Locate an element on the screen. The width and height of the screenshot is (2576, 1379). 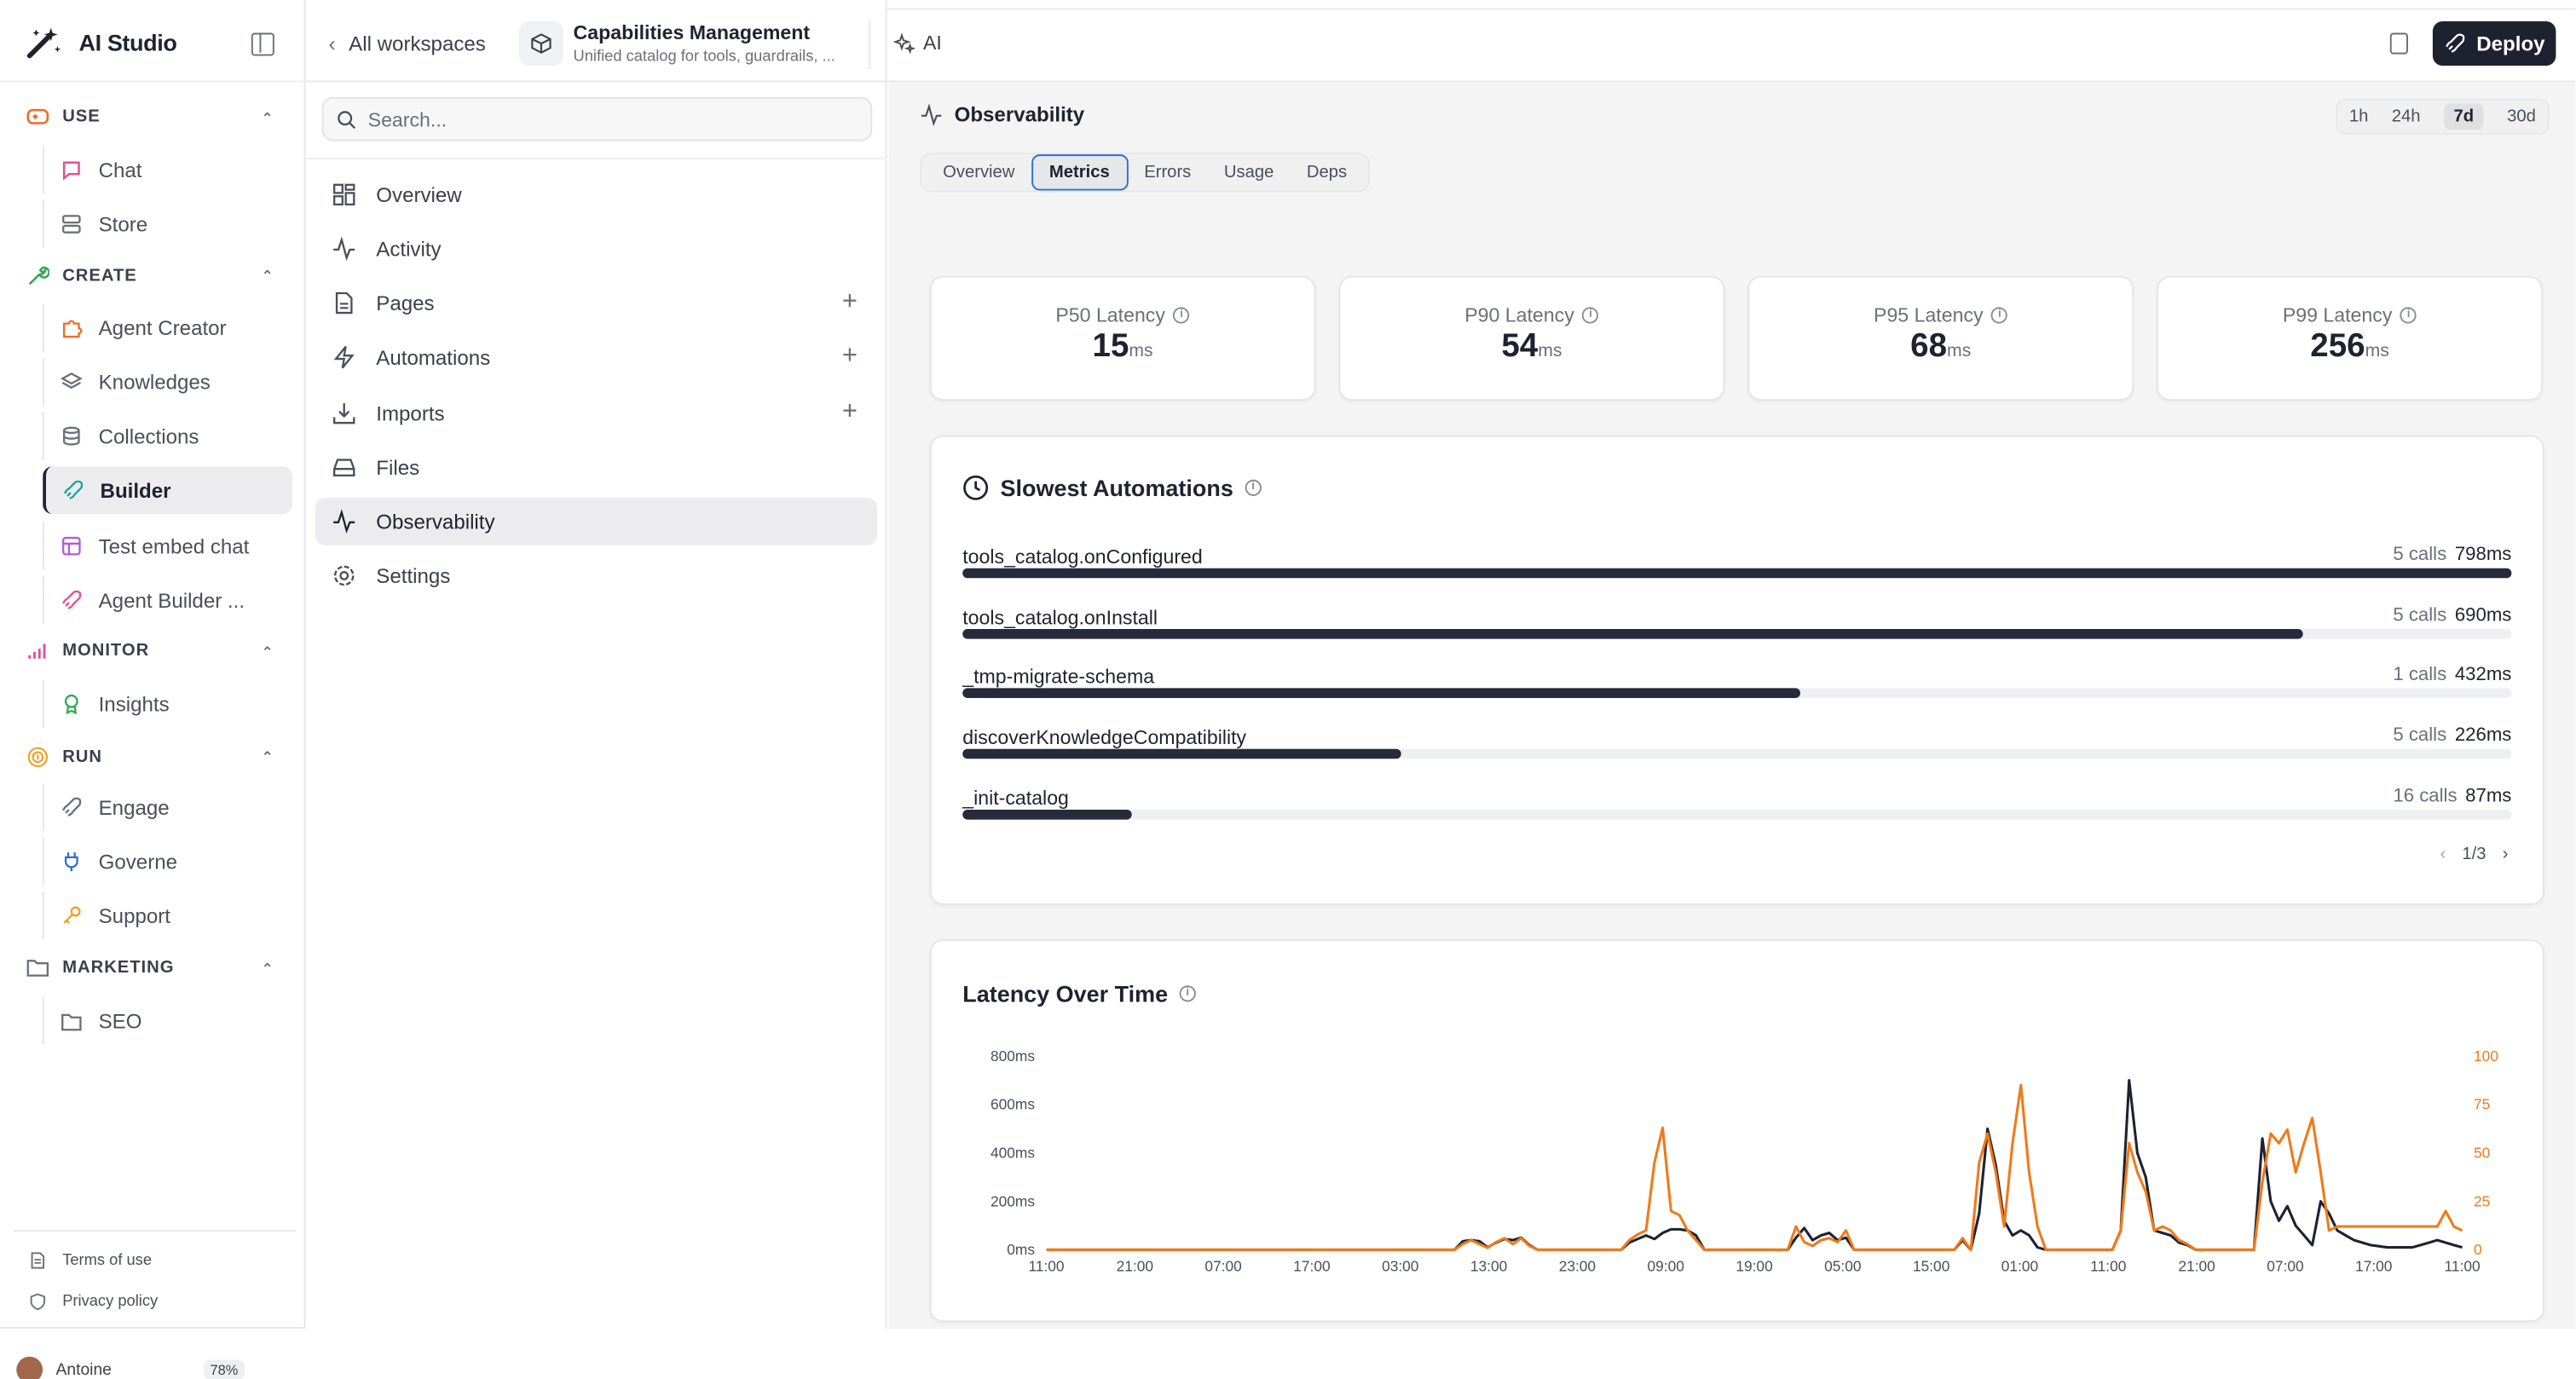
chevron-left-icon: ‹ is located at coordinates (2443, 854).